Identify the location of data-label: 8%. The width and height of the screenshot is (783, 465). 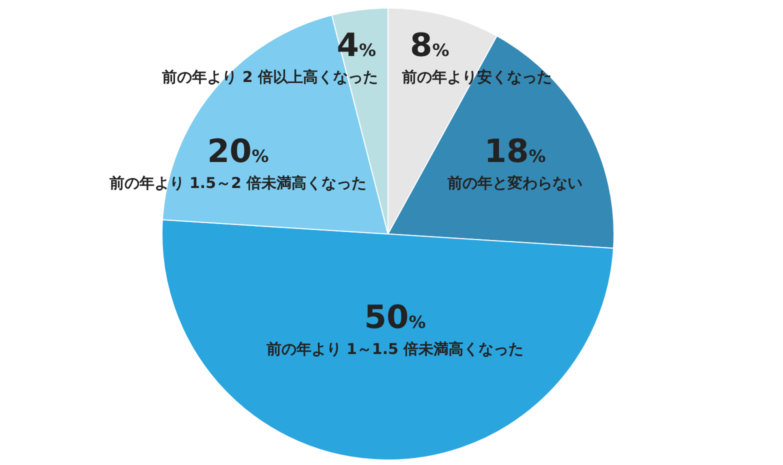
(430, 45).